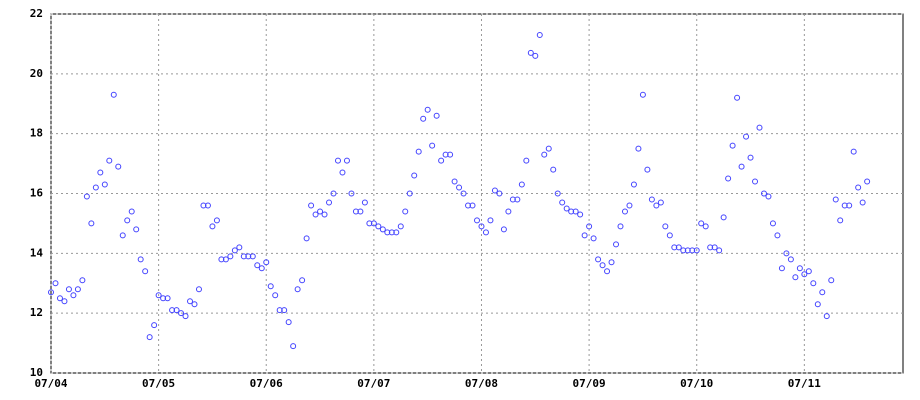  Describe the element at coordinates (696, 383) in the screenshot. I see `x-tick-label: 07/10` at that location.